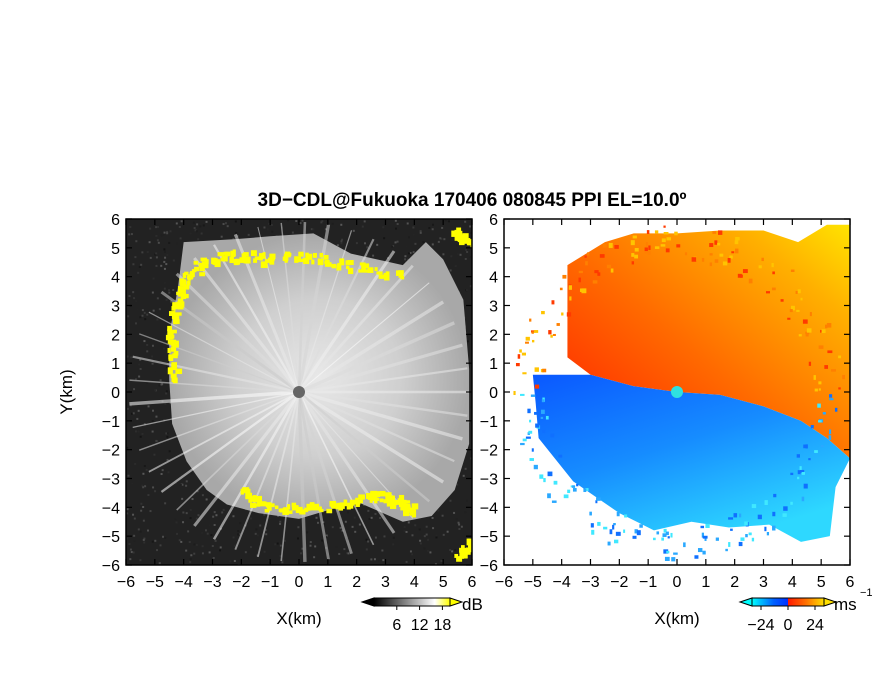  What do you see at coordinates (760, 625) in the screenshot?
I see `colorbar-tick-label: −24` at bounding box center [760, 625].